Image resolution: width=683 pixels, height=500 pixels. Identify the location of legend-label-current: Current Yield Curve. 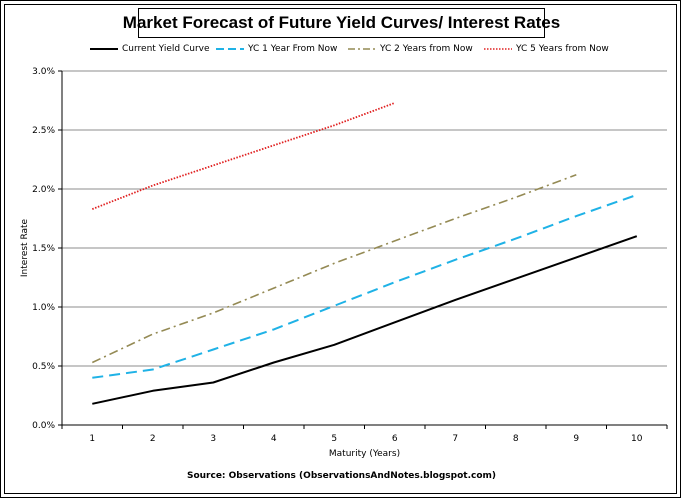
(166, 49).